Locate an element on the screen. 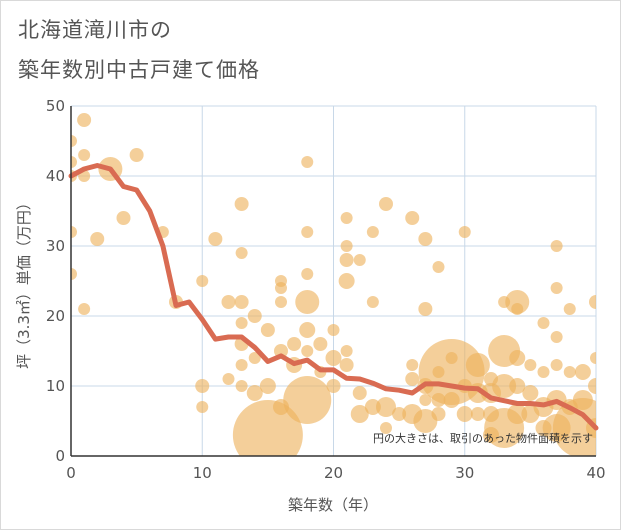 Image resolution: width=621 pixels, height=530 pixels. y-axis-label: 坪（3.3㎡）単価（万円） is located at coordinates (24, 282).